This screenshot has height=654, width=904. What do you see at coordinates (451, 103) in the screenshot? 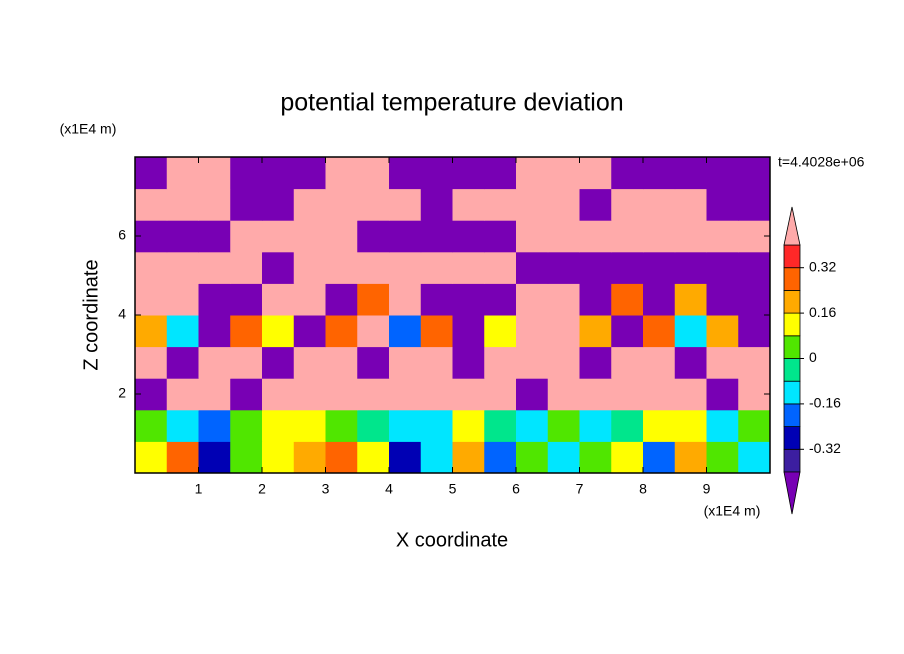
I see `chart-title: potential temperature deviation` at bounding box center [451, 103].